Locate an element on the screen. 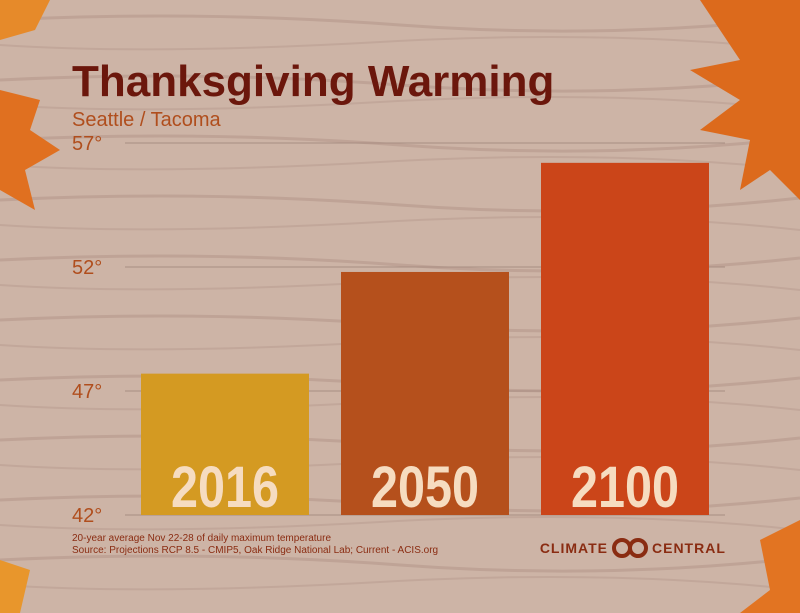 This screenshot has height=613, width=800. chart-title: Thanksgiving Warming is located at coordinates (313, 81).